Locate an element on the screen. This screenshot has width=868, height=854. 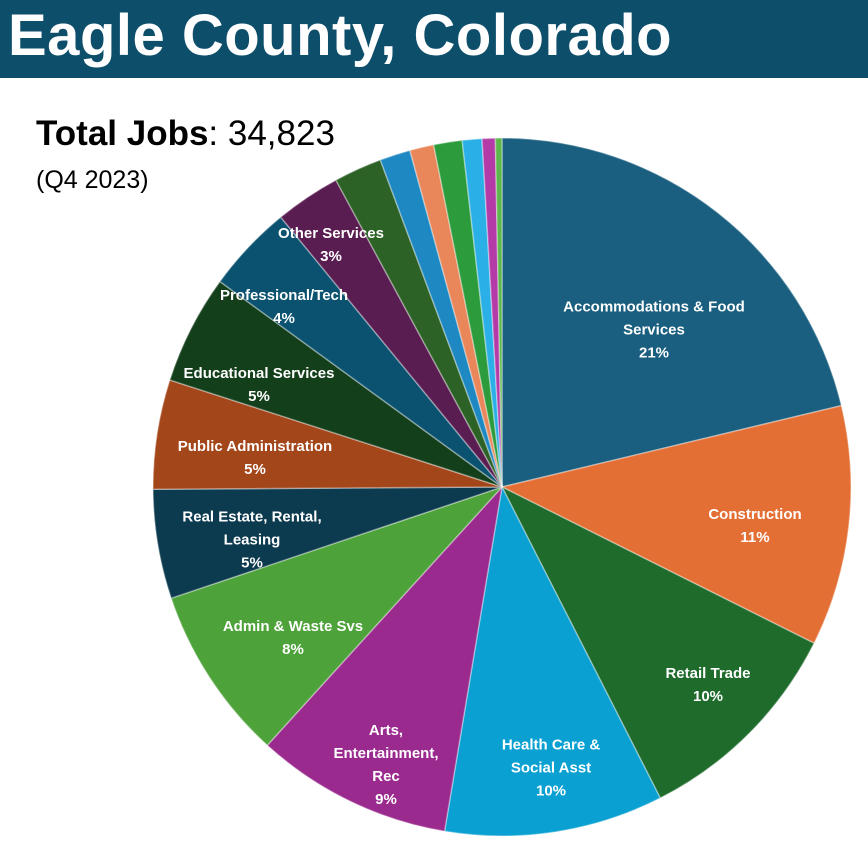
total-label: Total Jobs is located at coordinates (122, 133).